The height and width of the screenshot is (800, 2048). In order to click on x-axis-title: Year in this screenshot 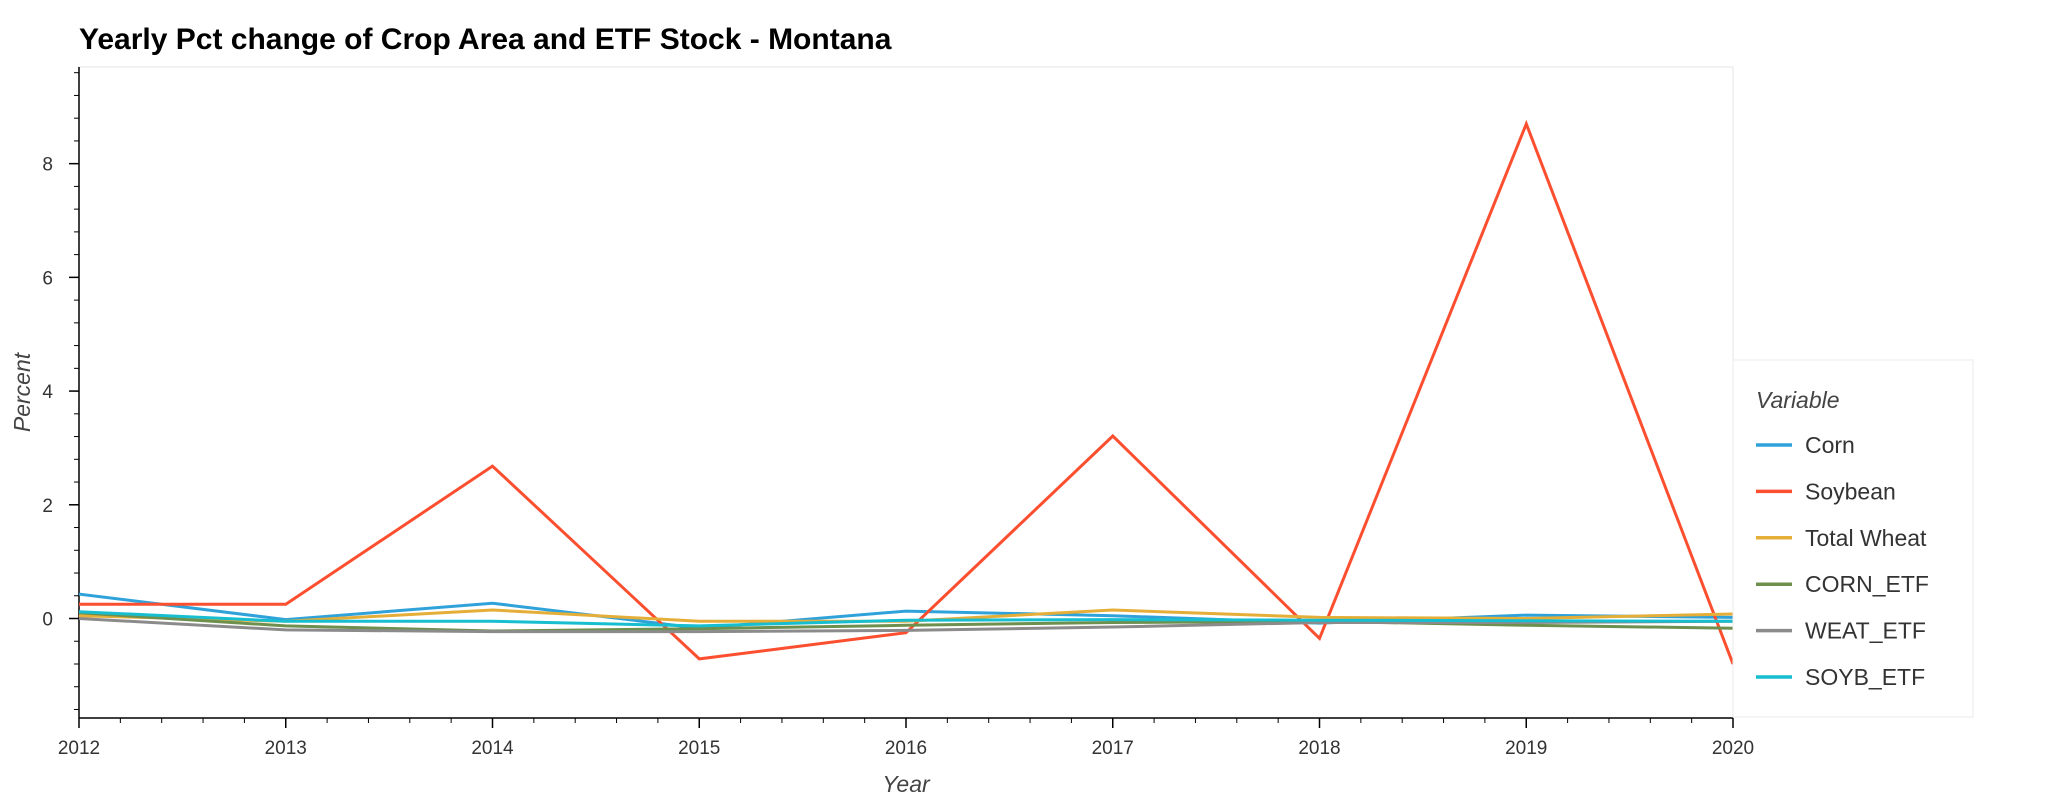, I will do `click(906, 784)`.